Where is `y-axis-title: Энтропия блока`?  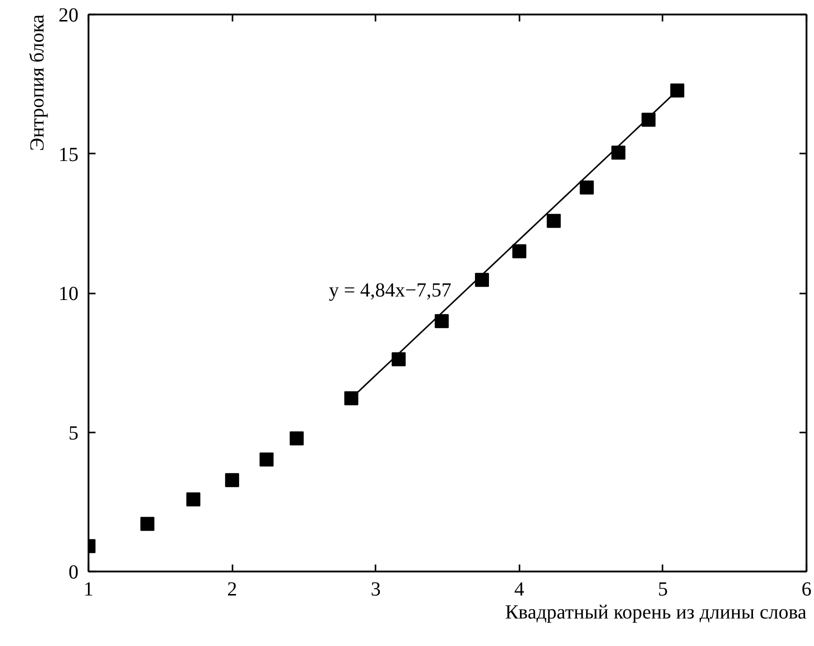 y-axis-title: Энтропия блока is located at coordinates (37, 82).